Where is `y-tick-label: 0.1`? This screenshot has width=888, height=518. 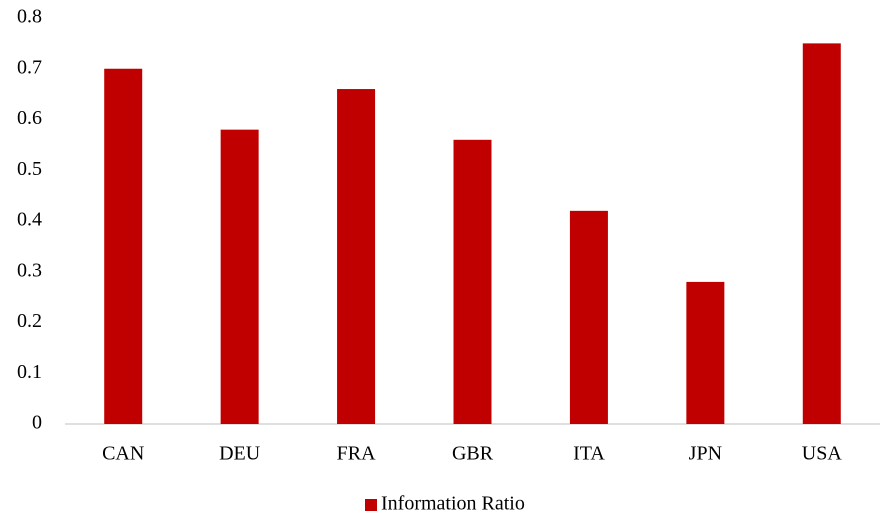
y-tick-label: 0.1 is located at coordinates (29, 372).